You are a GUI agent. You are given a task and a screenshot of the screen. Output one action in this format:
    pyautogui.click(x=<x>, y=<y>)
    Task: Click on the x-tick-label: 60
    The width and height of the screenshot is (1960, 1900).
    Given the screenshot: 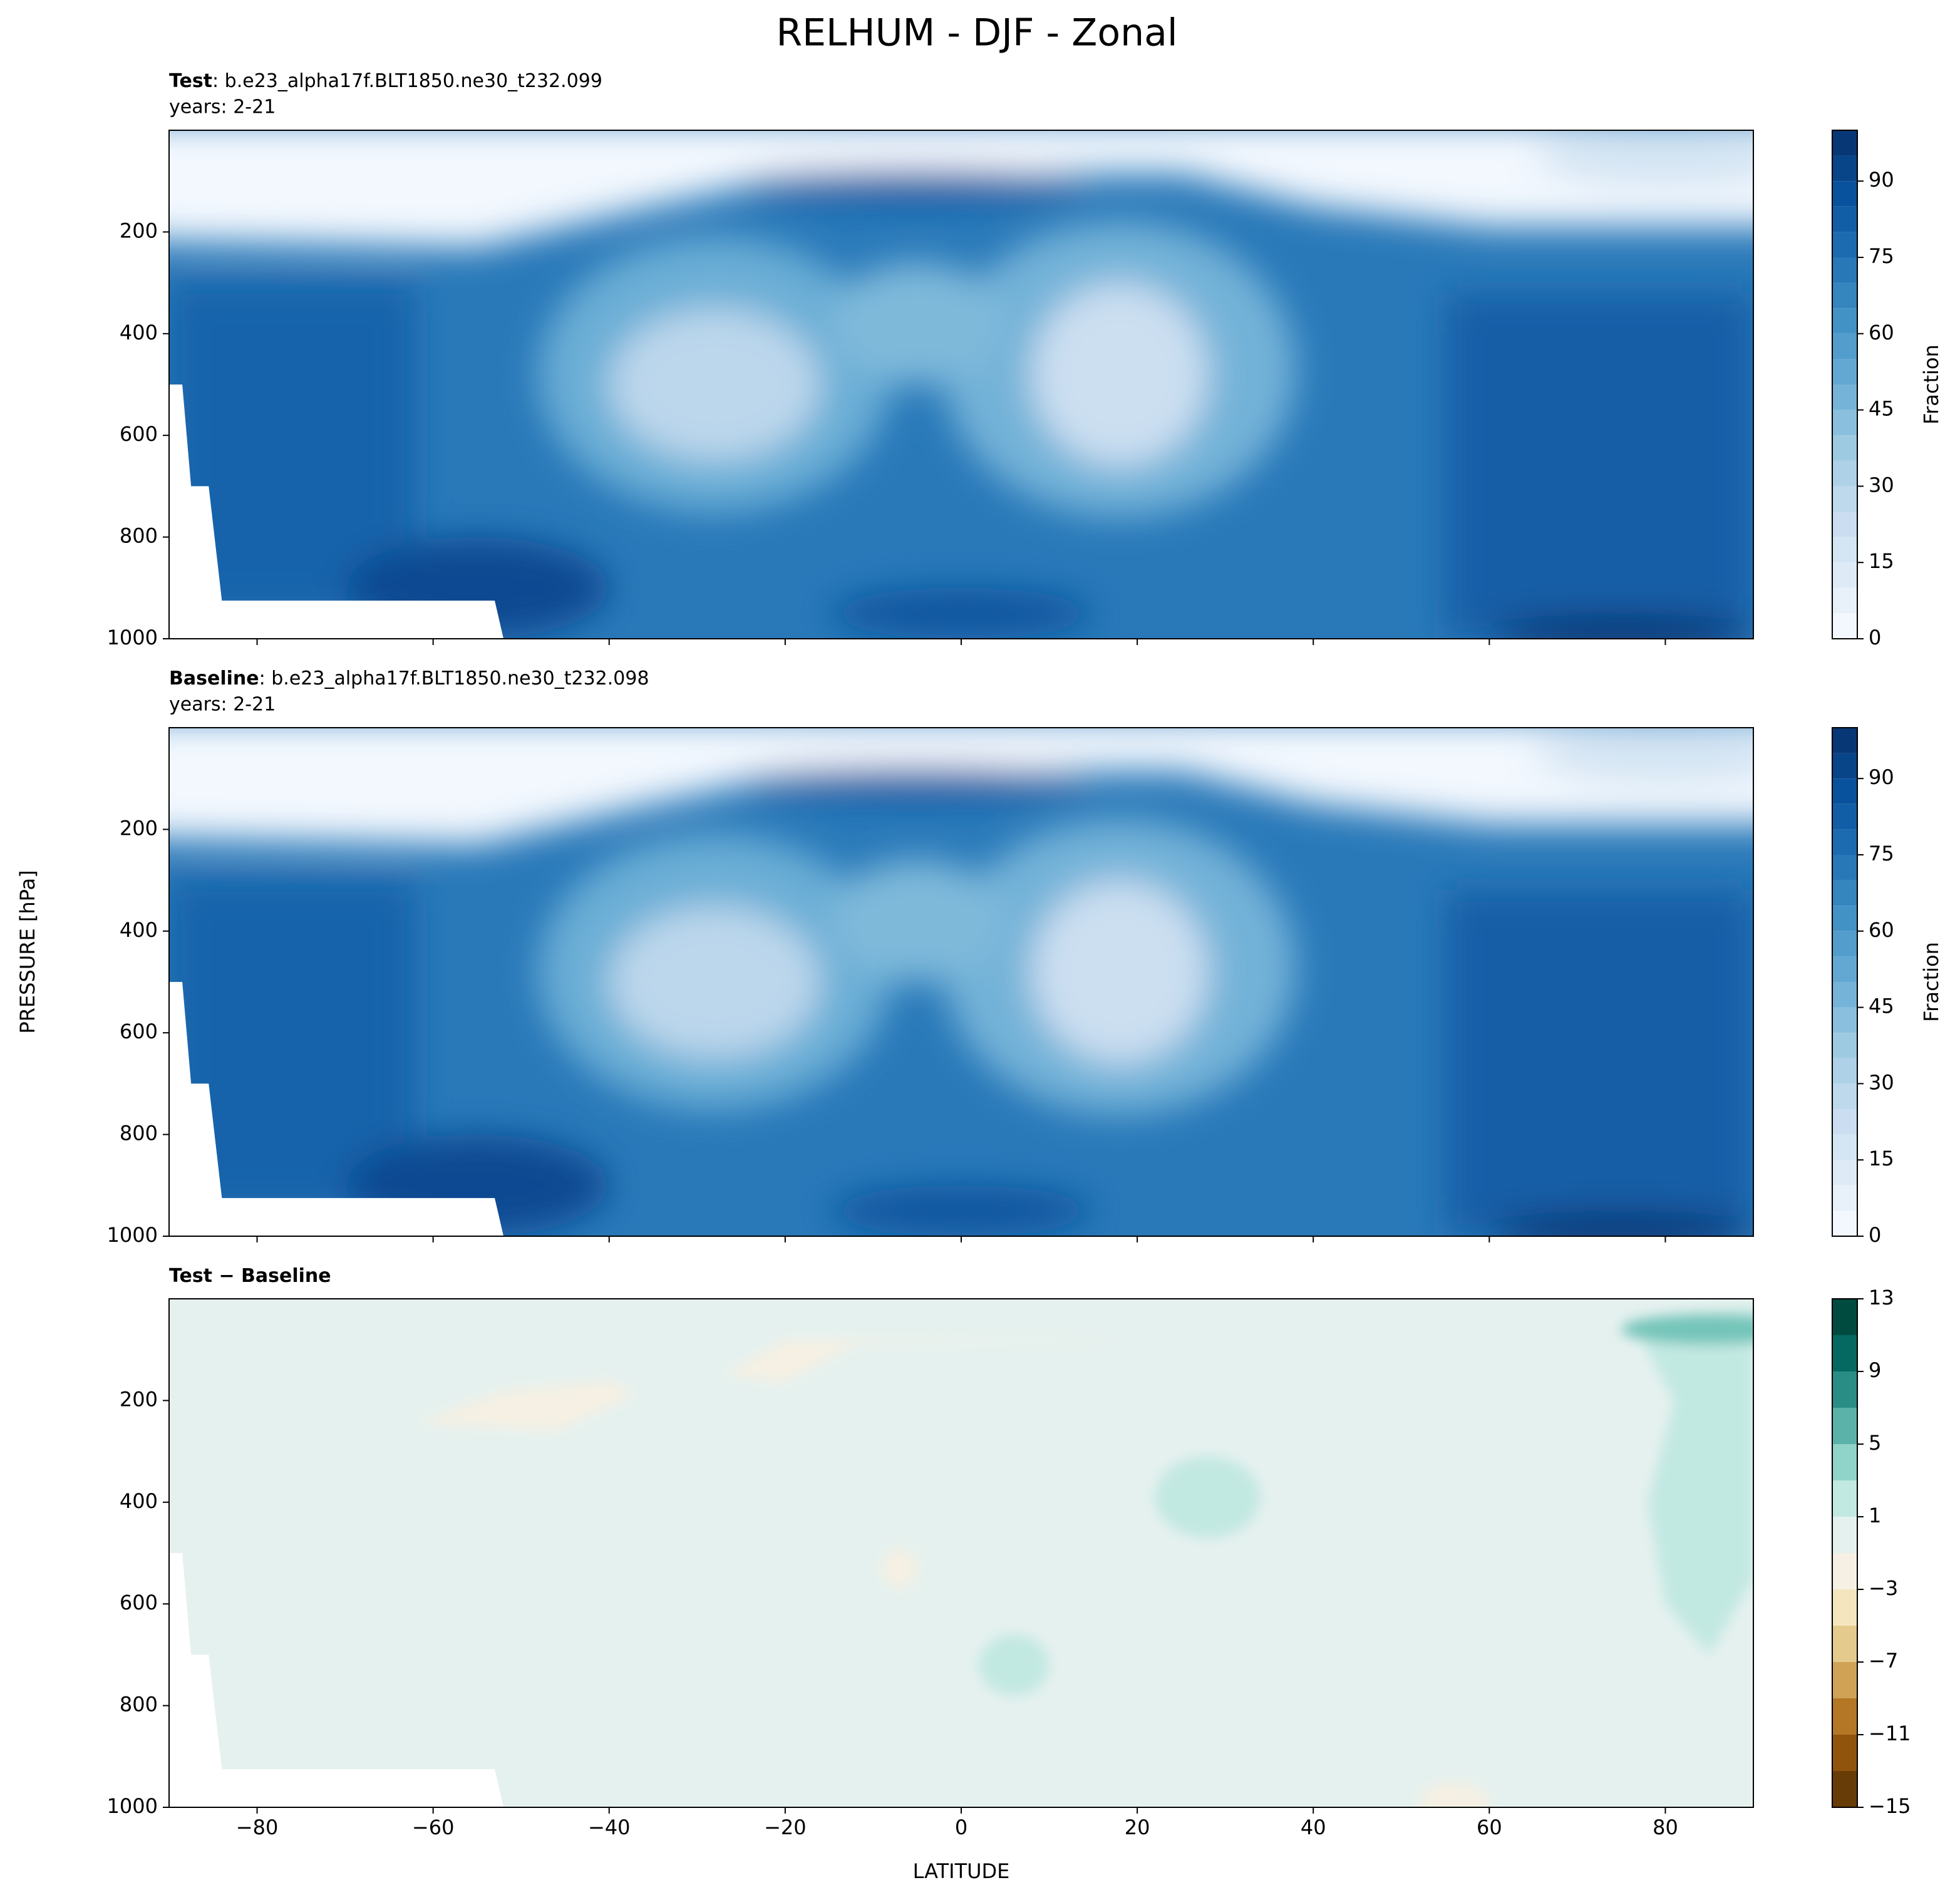 What is the action you would take?
    pyautogui.click(x=1489, y=1827)
    